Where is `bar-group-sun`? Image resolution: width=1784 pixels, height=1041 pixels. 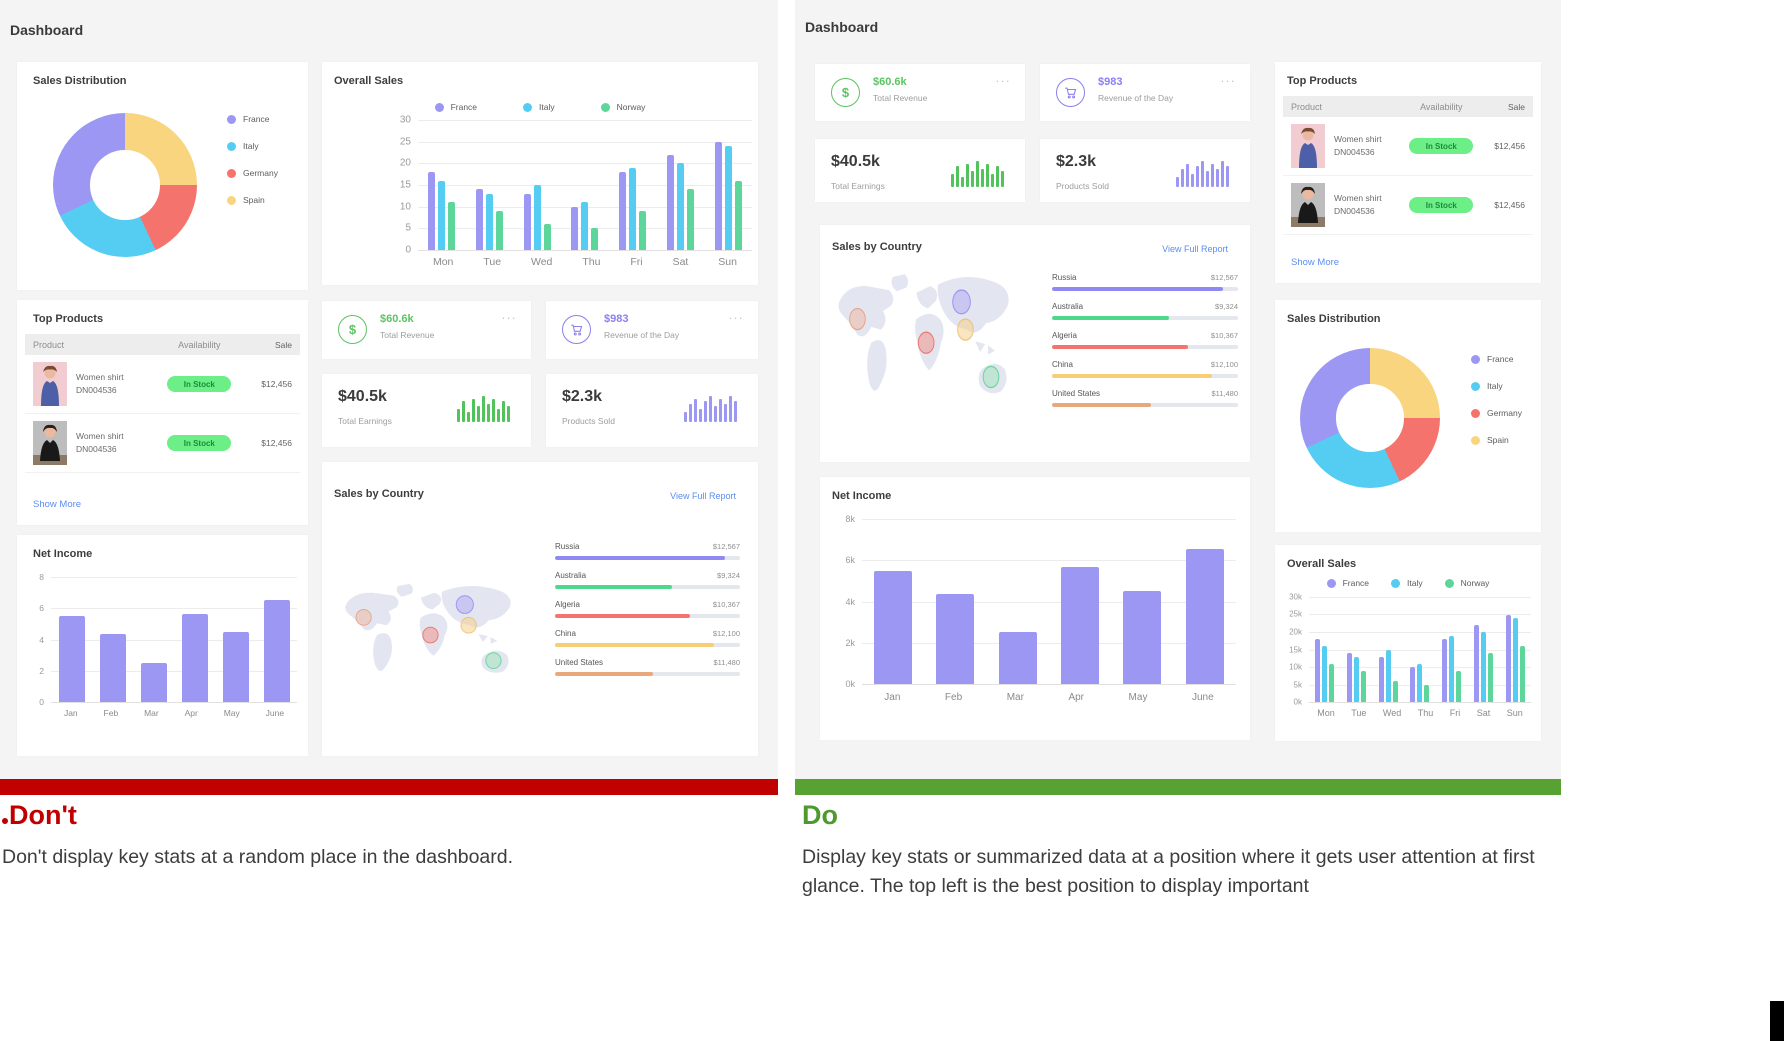 bar-group-sun is located at coordinates (728, 185).